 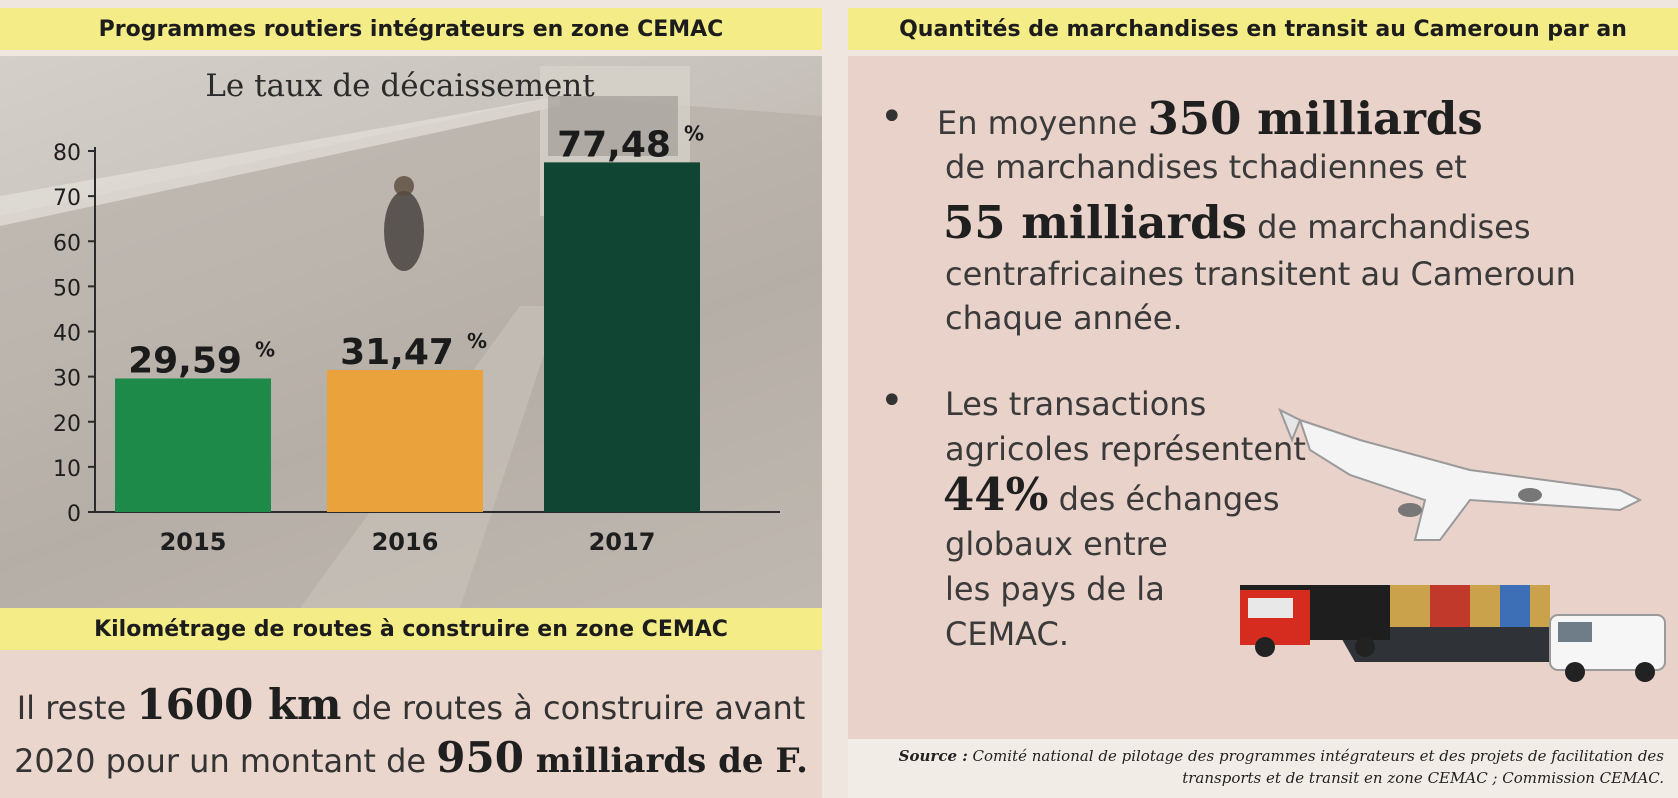 I want to click on figure-55-milliards: 55 milliards, so click(x=1095, y=222).